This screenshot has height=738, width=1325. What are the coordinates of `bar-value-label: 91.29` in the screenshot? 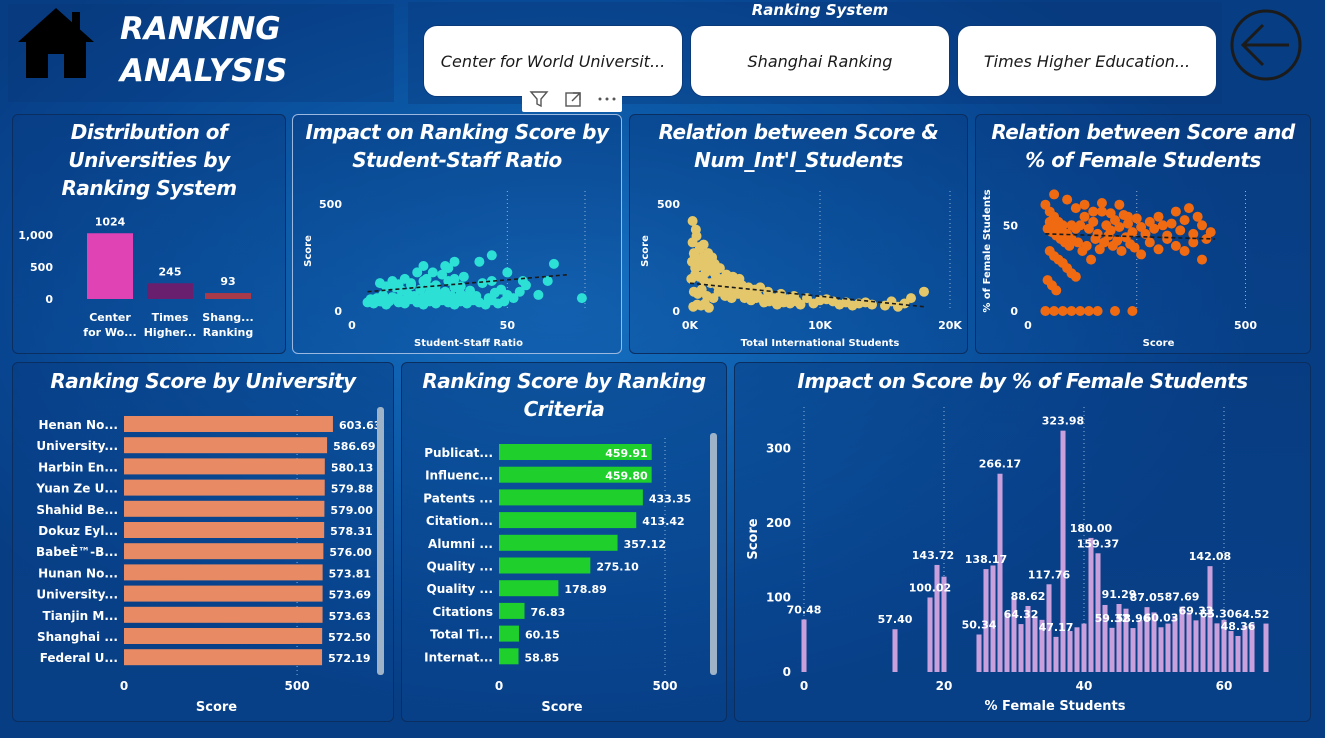 It's located at (1119, 594).